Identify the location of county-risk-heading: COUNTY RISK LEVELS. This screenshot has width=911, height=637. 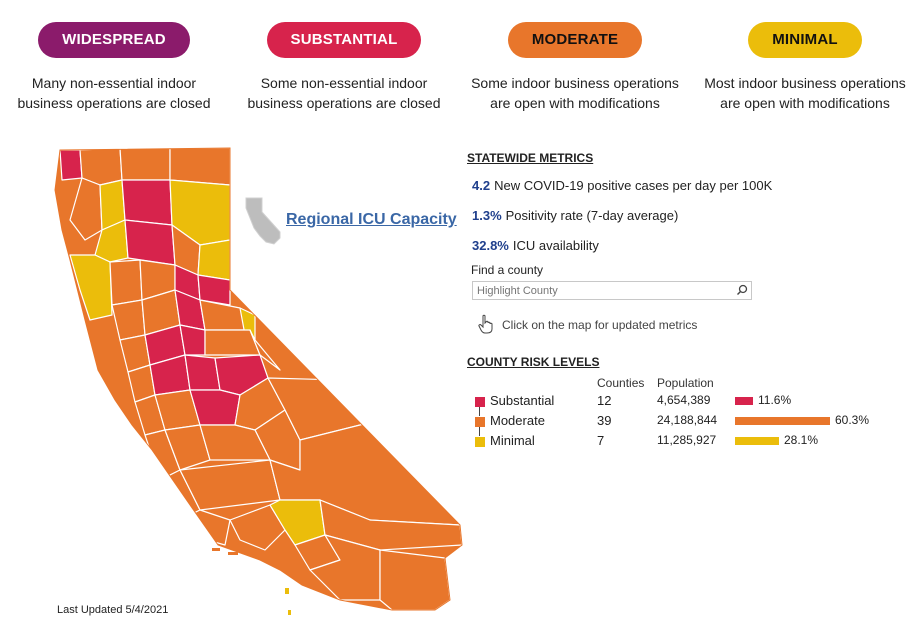
(533, 362).